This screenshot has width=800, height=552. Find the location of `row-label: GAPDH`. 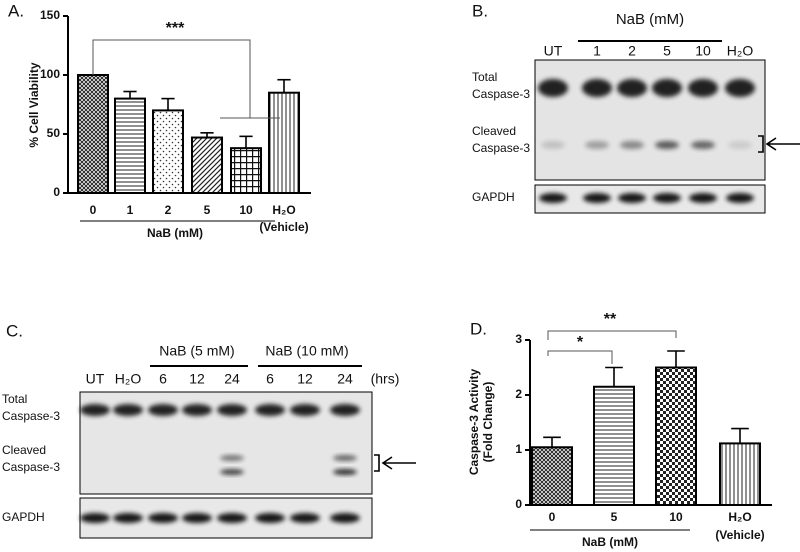

row-label: GAPDH is located at coordinates (493, 197).